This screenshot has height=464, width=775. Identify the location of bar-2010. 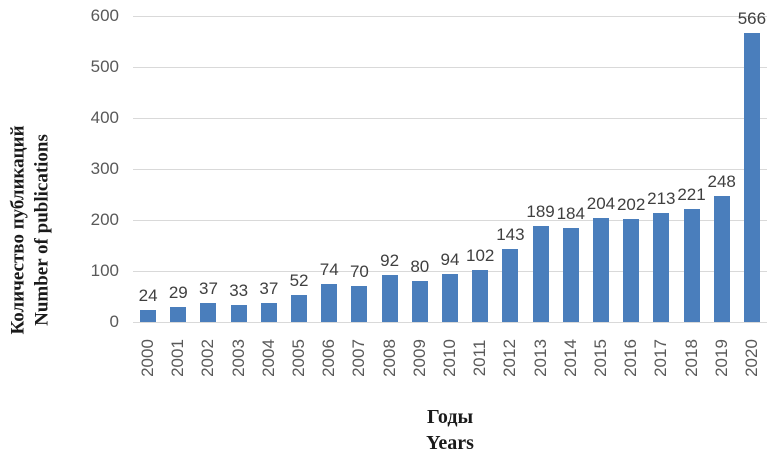
(449, 298).